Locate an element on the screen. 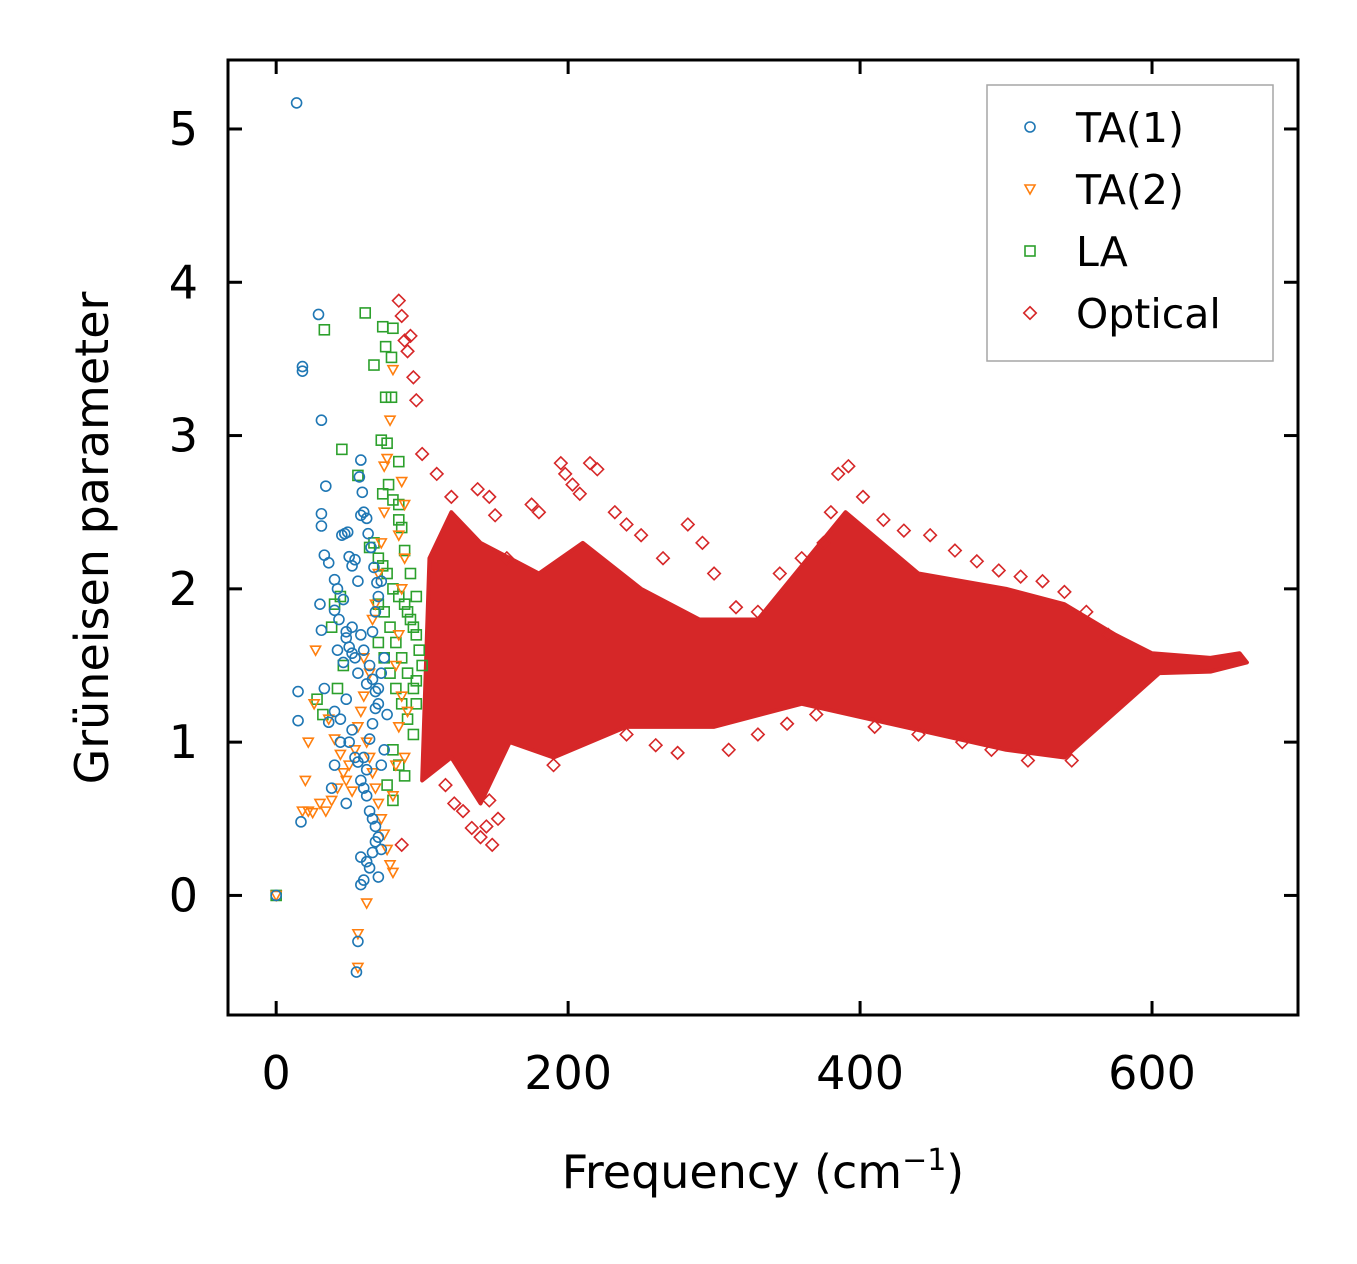 This screenshot has width=1357, height=1264. x-axis-label: Frequency (cm−1) is located at coordinates (763, 1171).